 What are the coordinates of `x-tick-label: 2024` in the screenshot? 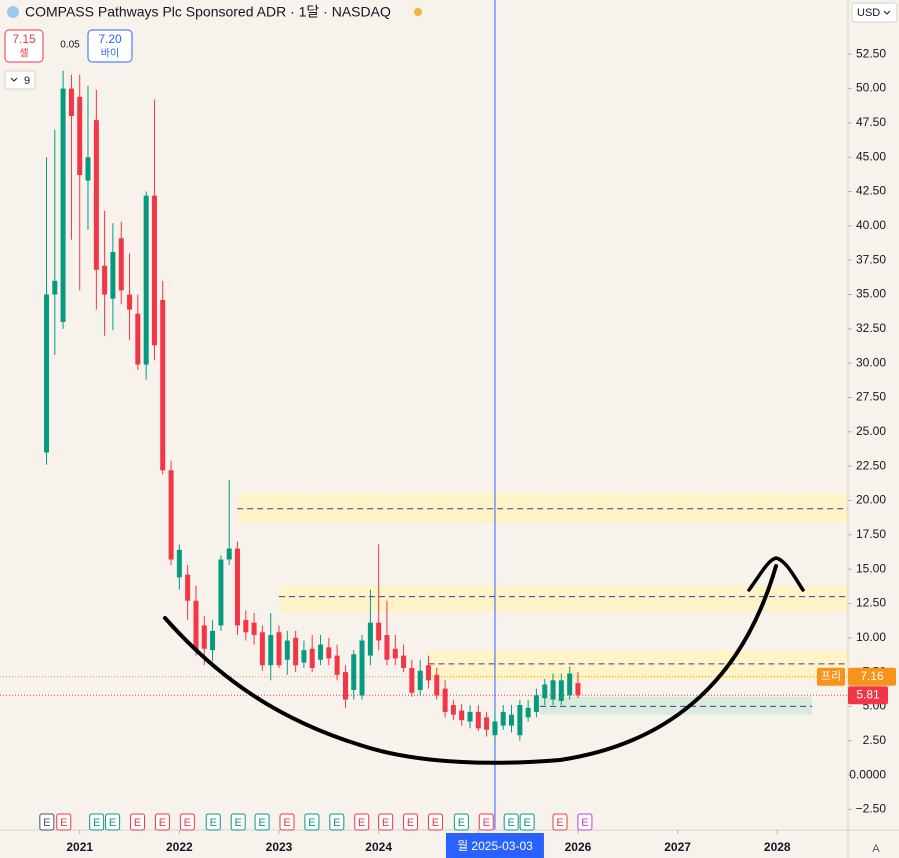 It's located at (378, 847).